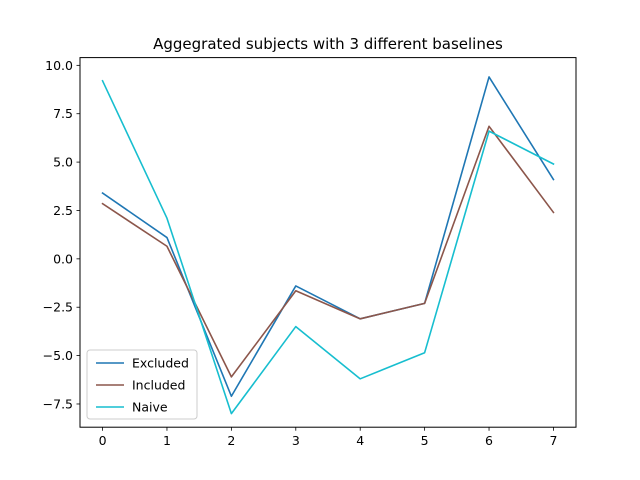  Describe the element at coordinates (158, 385) in the screenshot. I see `legend-label: Included` at that location.